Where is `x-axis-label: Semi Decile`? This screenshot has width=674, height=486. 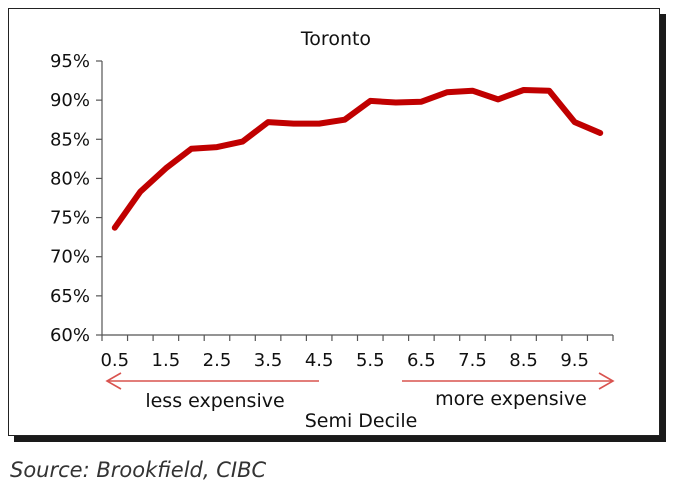
x-axis-label: Semi Decile is located at coordinates (361, 421).